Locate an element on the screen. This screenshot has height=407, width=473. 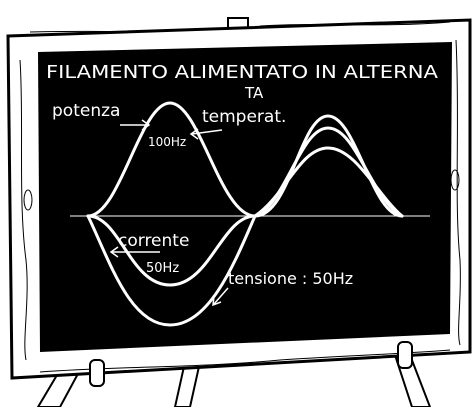
label-temperature: temperat. is located at coordinates (244, 117).